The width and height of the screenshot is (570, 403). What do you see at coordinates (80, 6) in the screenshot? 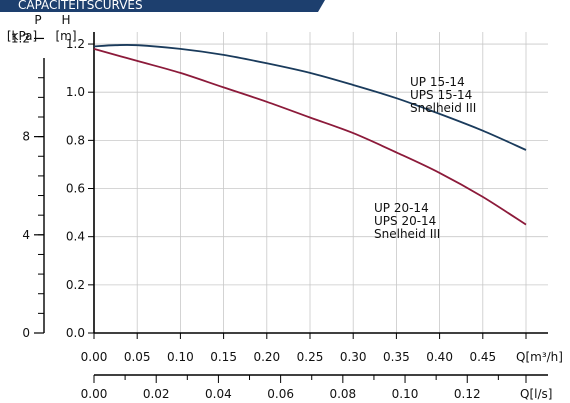
I see `header-title: CAPACITEITSCURVES` at bounding box center [80, 6].